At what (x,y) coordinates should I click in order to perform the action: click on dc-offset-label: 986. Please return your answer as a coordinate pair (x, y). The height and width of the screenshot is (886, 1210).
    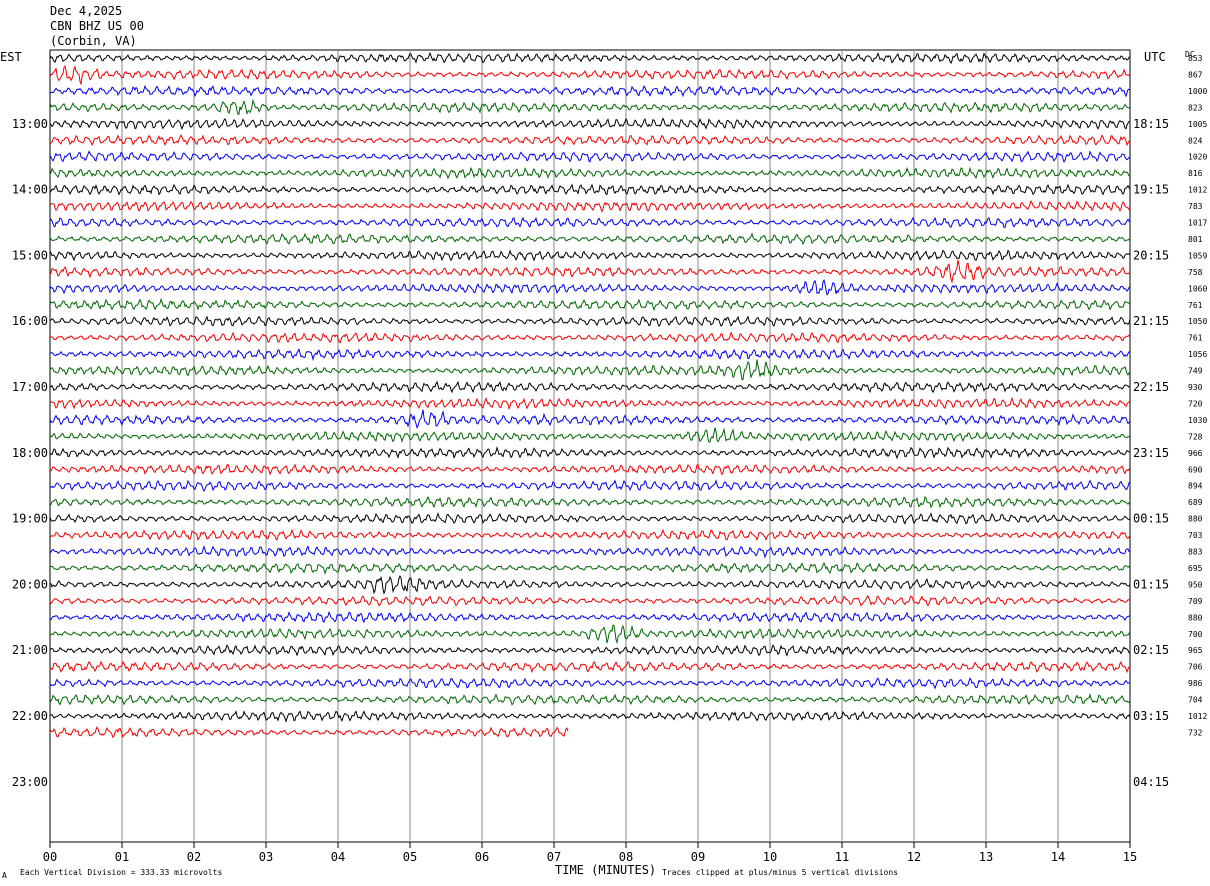
    Looking at the image, I should click on (1195, 683).